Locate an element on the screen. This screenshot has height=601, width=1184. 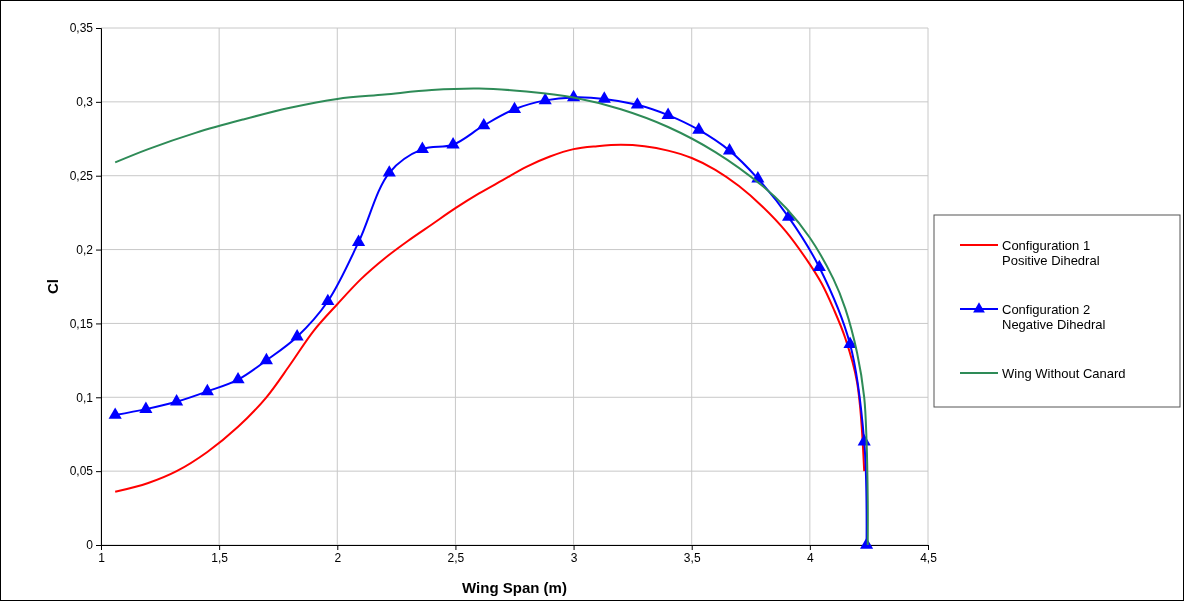
y-tick-label: 0 is located at coordinates (90, 545).